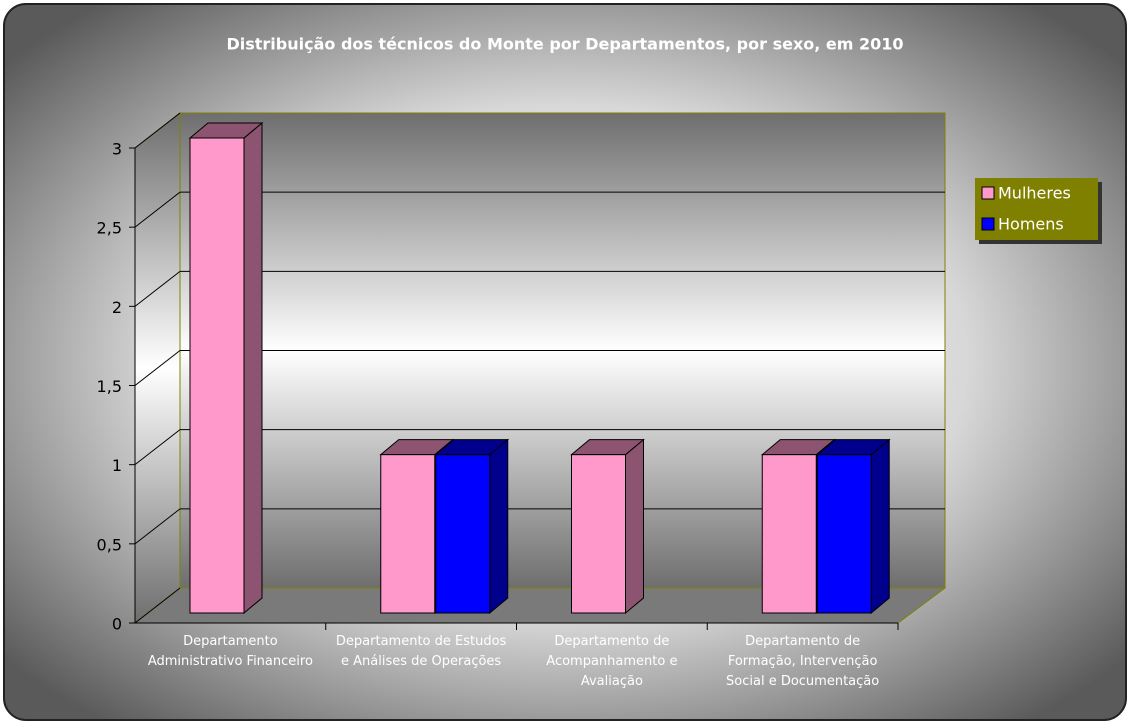 The image size is (1131, 726). What do you see at coordinates (1034, 193) in the screenshot?
I see `legend-label: Mulheres` at bounding box center [1034, 193].